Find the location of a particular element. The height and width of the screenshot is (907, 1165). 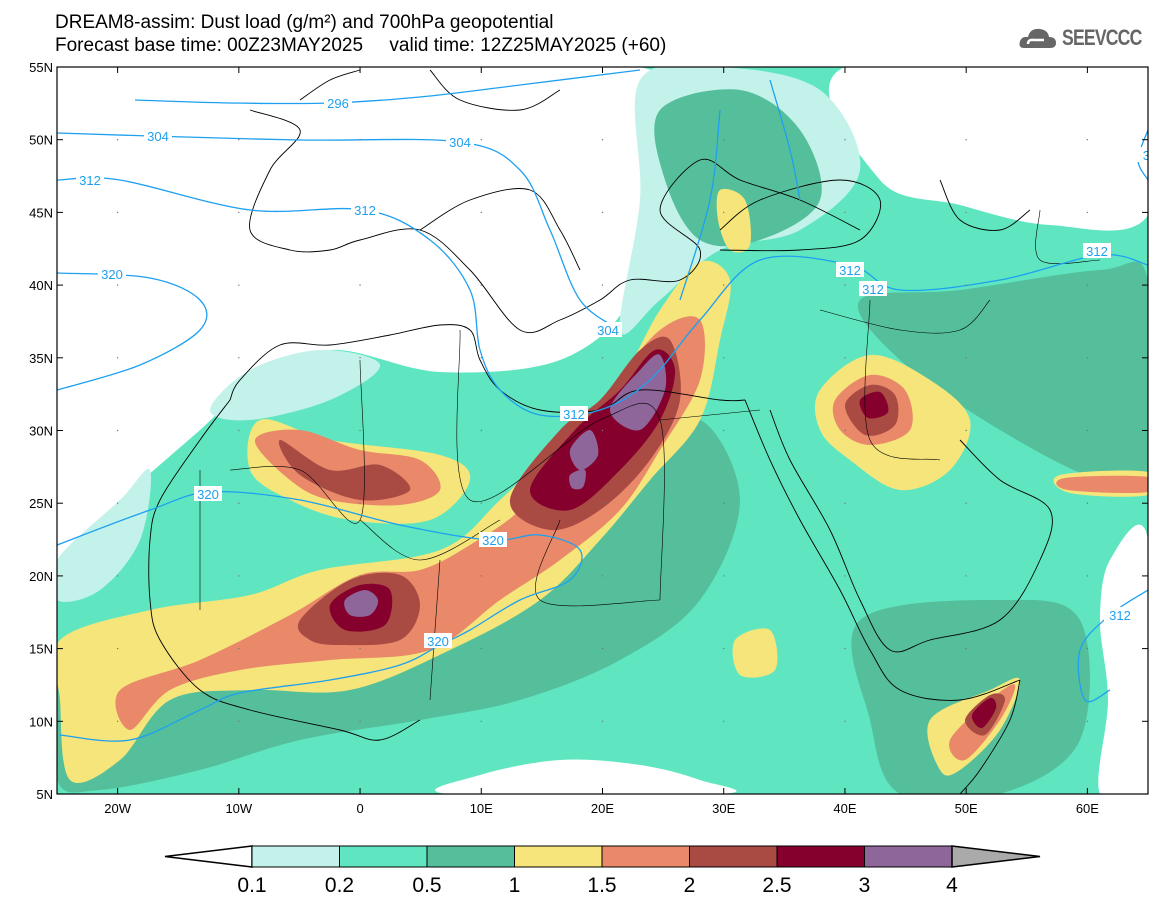

dust-level-0.5-ukraine is located at coordinates (738, 168).